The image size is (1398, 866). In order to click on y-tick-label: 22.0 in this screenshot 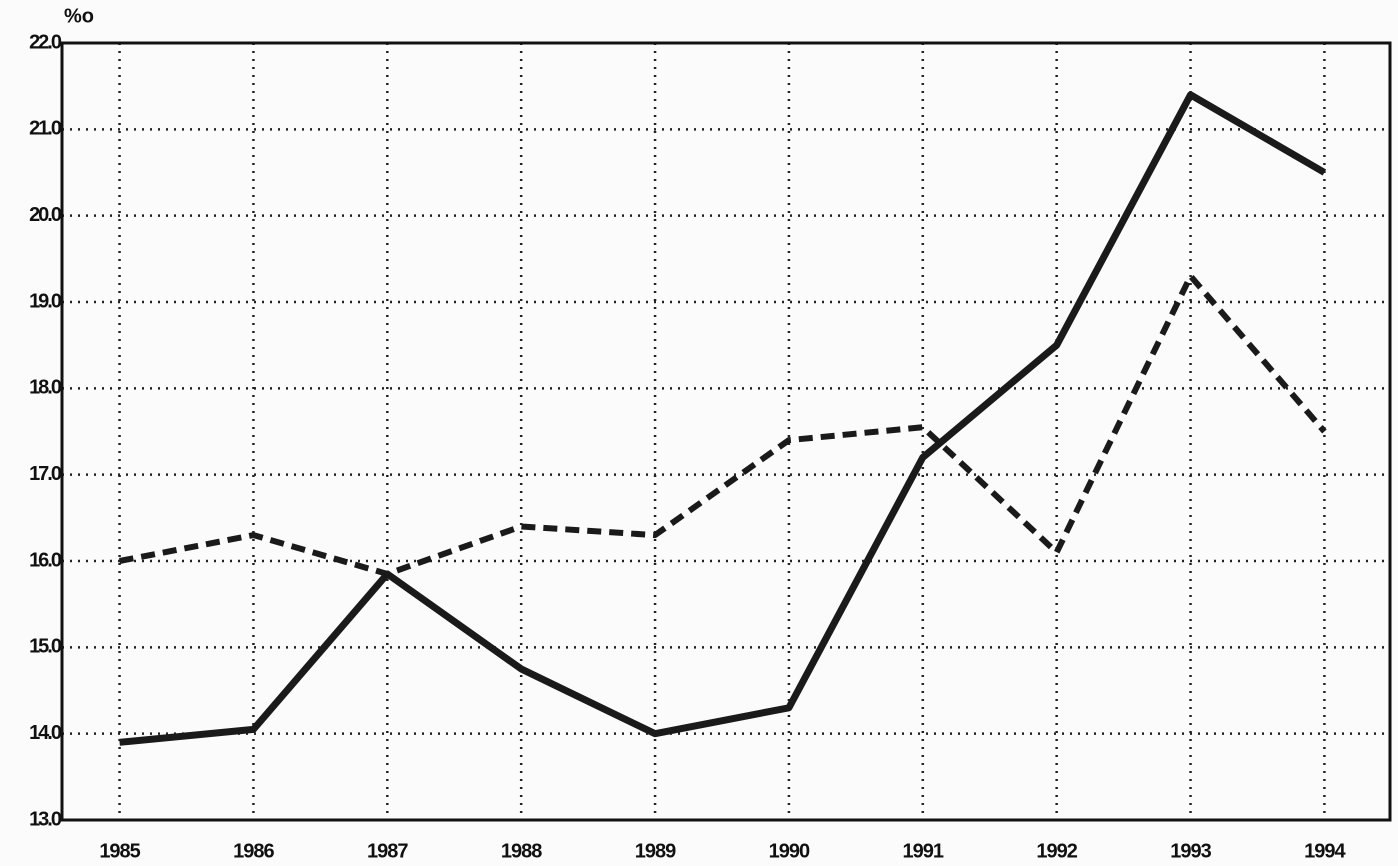, I will do `click(45, 42)`.